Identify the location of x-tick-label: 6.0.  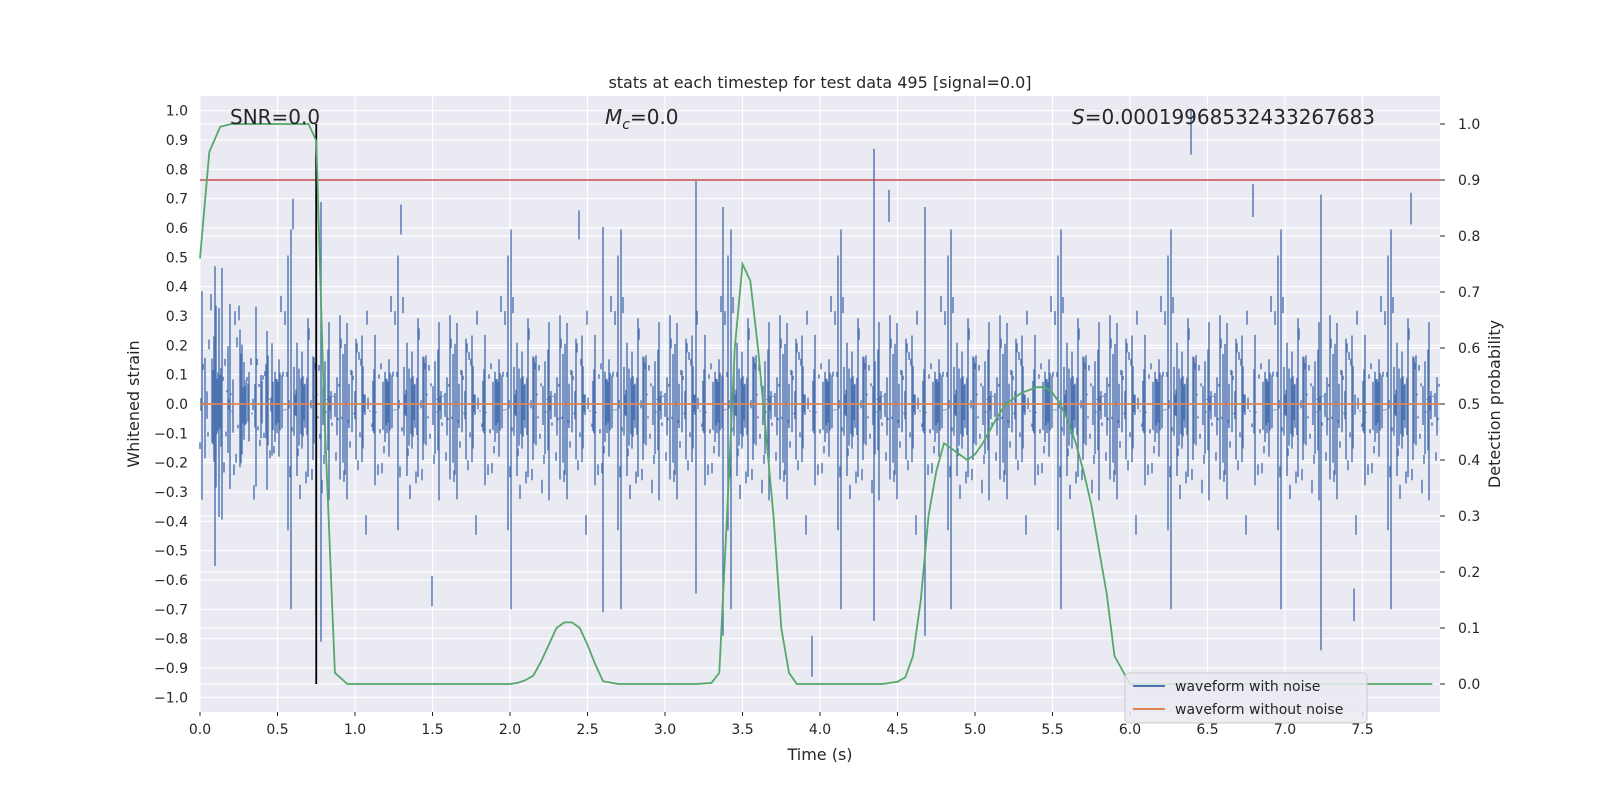
(1130, 730).